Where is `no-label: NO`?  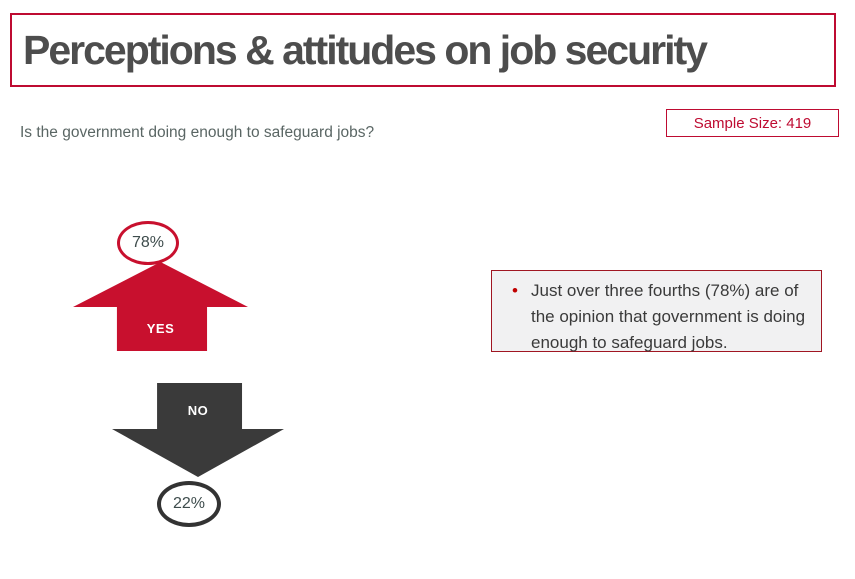 no-label: NO is located at coordinates (198, 410).